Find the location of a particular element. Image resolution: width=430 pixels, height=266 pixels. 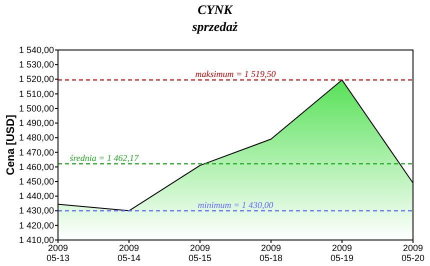

y-tick-label: 1 440,00 is located at coordinates (36, 196).